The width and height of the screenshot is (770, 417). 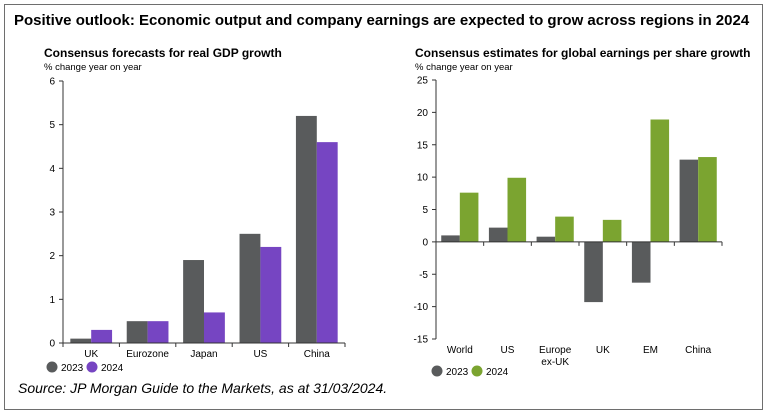 What do you see at coordinates (660, 180) in the screenshot?
I see `bar-2024-em` at bounding box center [660, 180].